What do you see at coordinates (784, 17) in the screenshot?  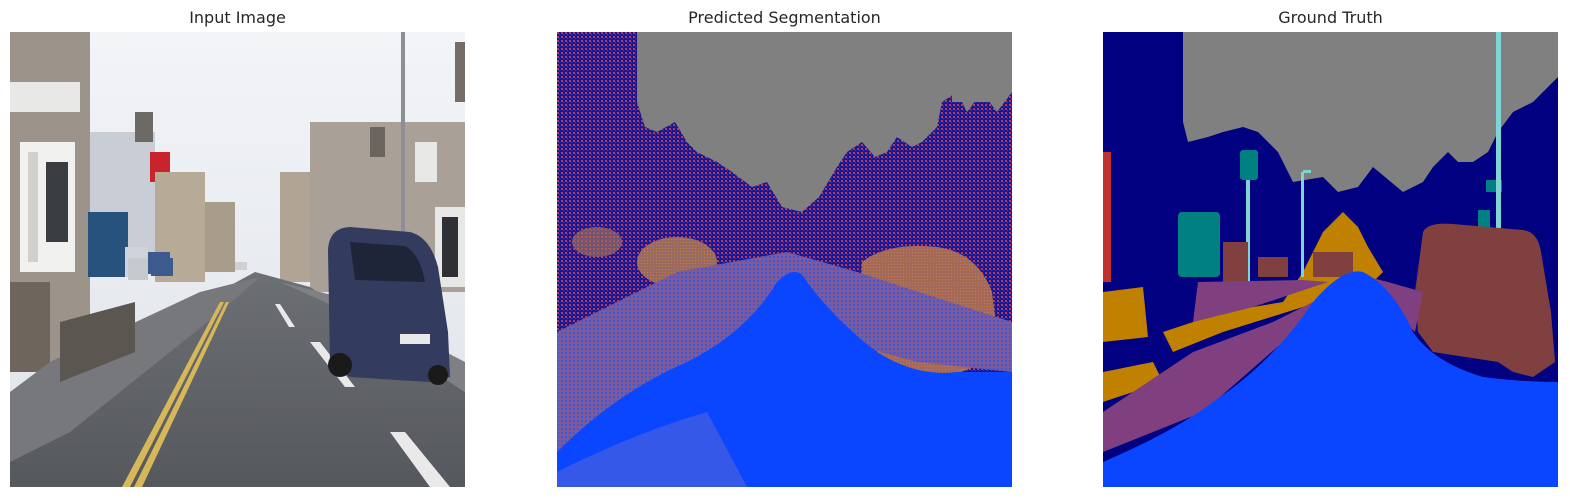 I see `predicted-segmentation-title: Predicted Segmentation` at bounding box center [784, 17].